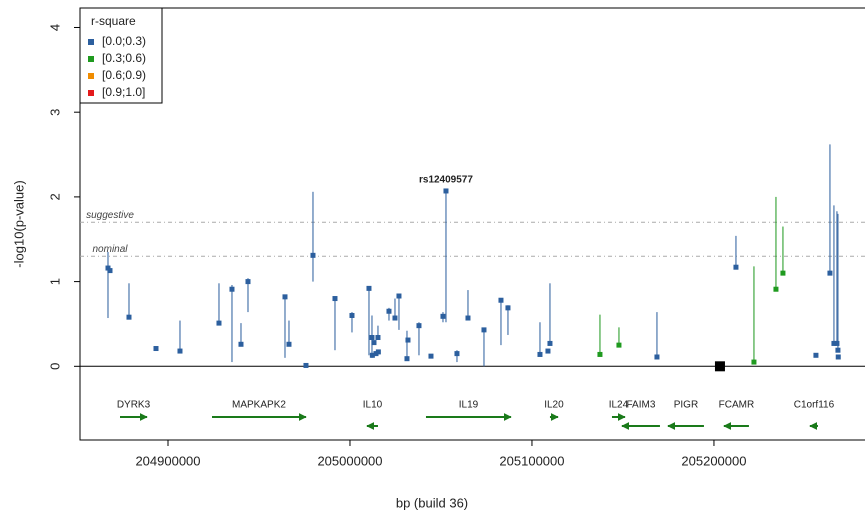  I want to click on y-tick-label: 4, so click(54, 27).